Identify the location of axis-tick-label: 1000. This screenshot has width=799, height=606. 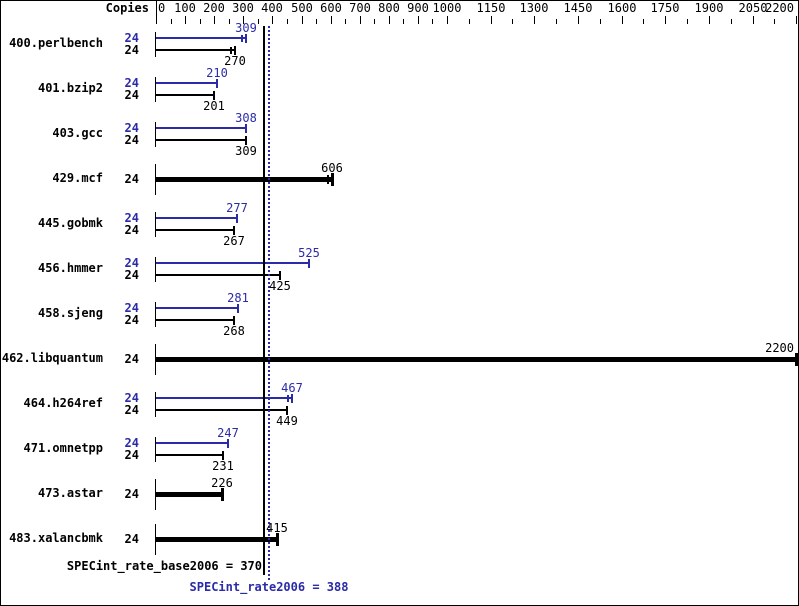
(447, 8).